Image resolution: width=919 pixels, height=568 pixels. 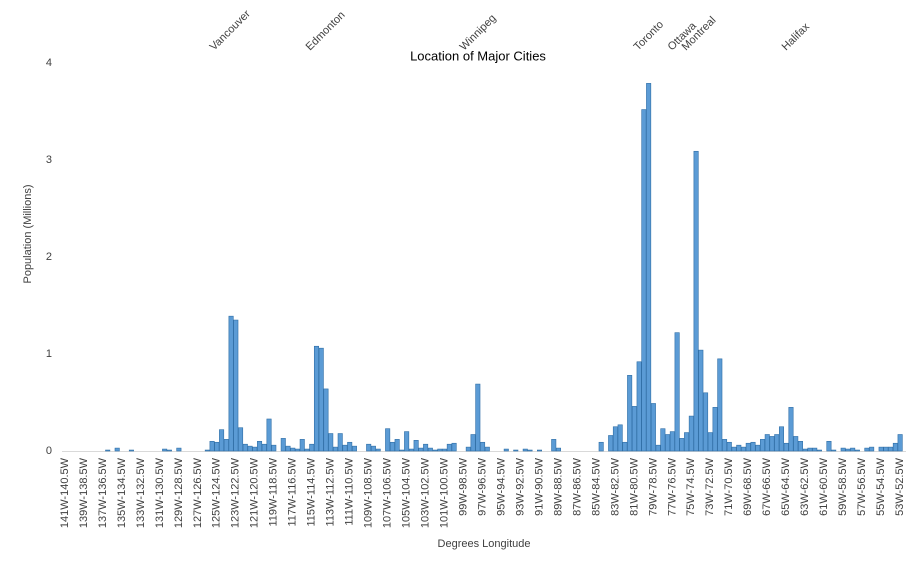 I want to click on x-tick-label: 103W-102.5W, so click(x=426, y=492).